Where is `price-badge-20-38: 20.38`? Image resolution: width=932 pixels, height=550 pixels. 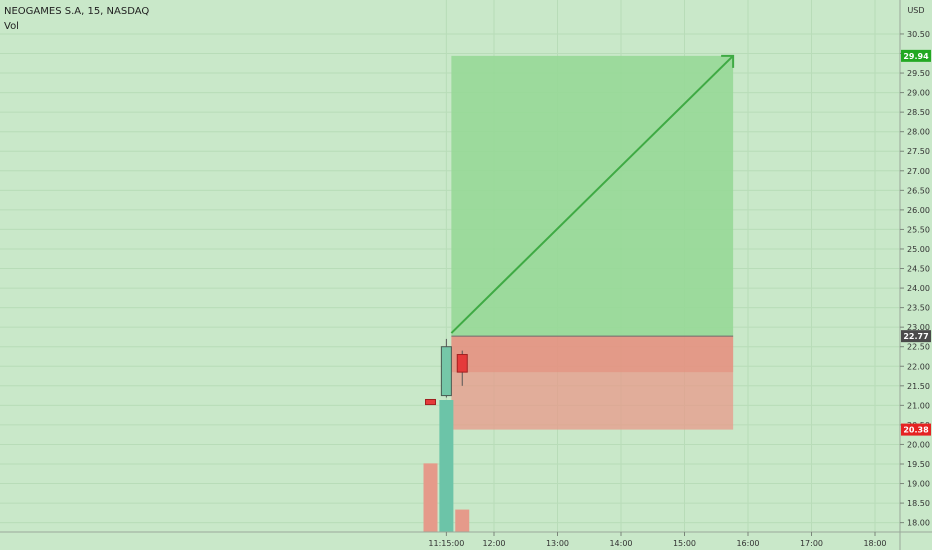 price-badge-20-38: 20.38 is located at coordinates (916, 429).